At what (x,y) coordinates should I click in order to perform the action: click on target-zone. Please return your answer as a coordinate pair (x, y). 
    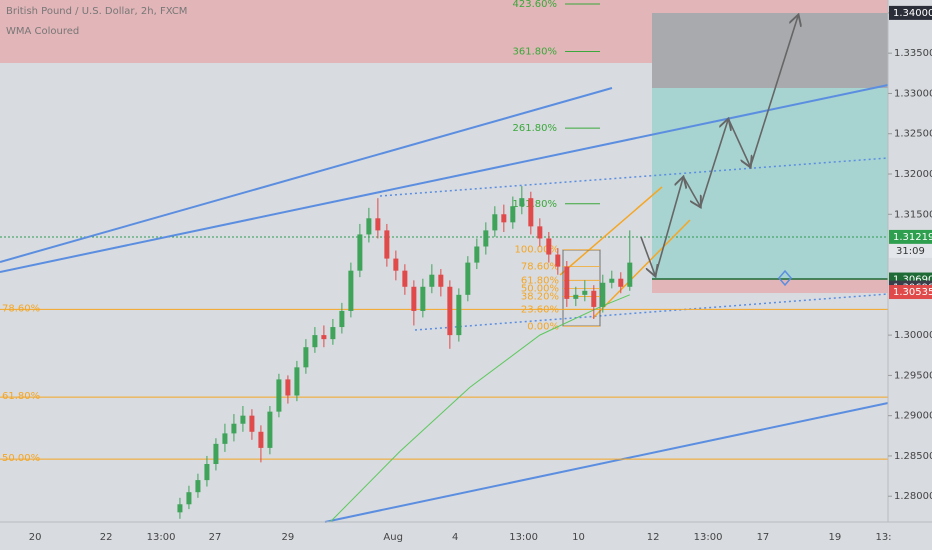
    Looking at the image, I should click on (770, 50).